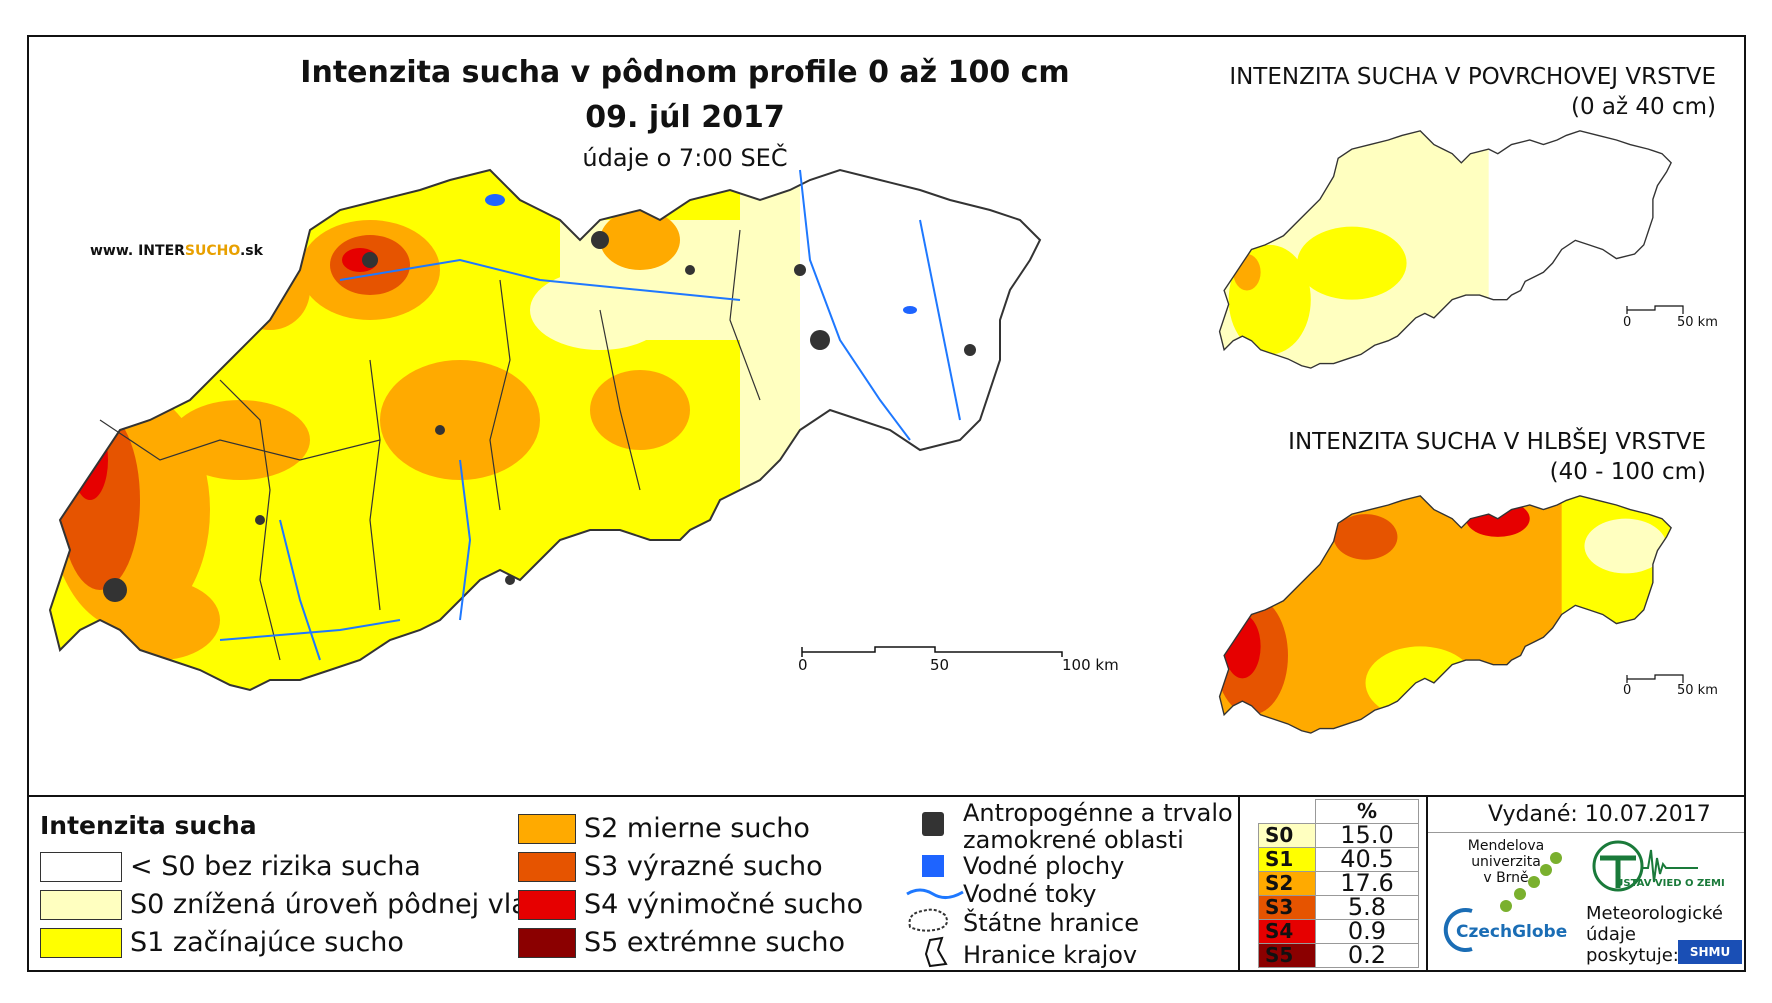 This screenshot has width=1772, height=1003. Describe the element at coordinates (1287, 883) in the screenshot. I see `row-label: S2` at that location.